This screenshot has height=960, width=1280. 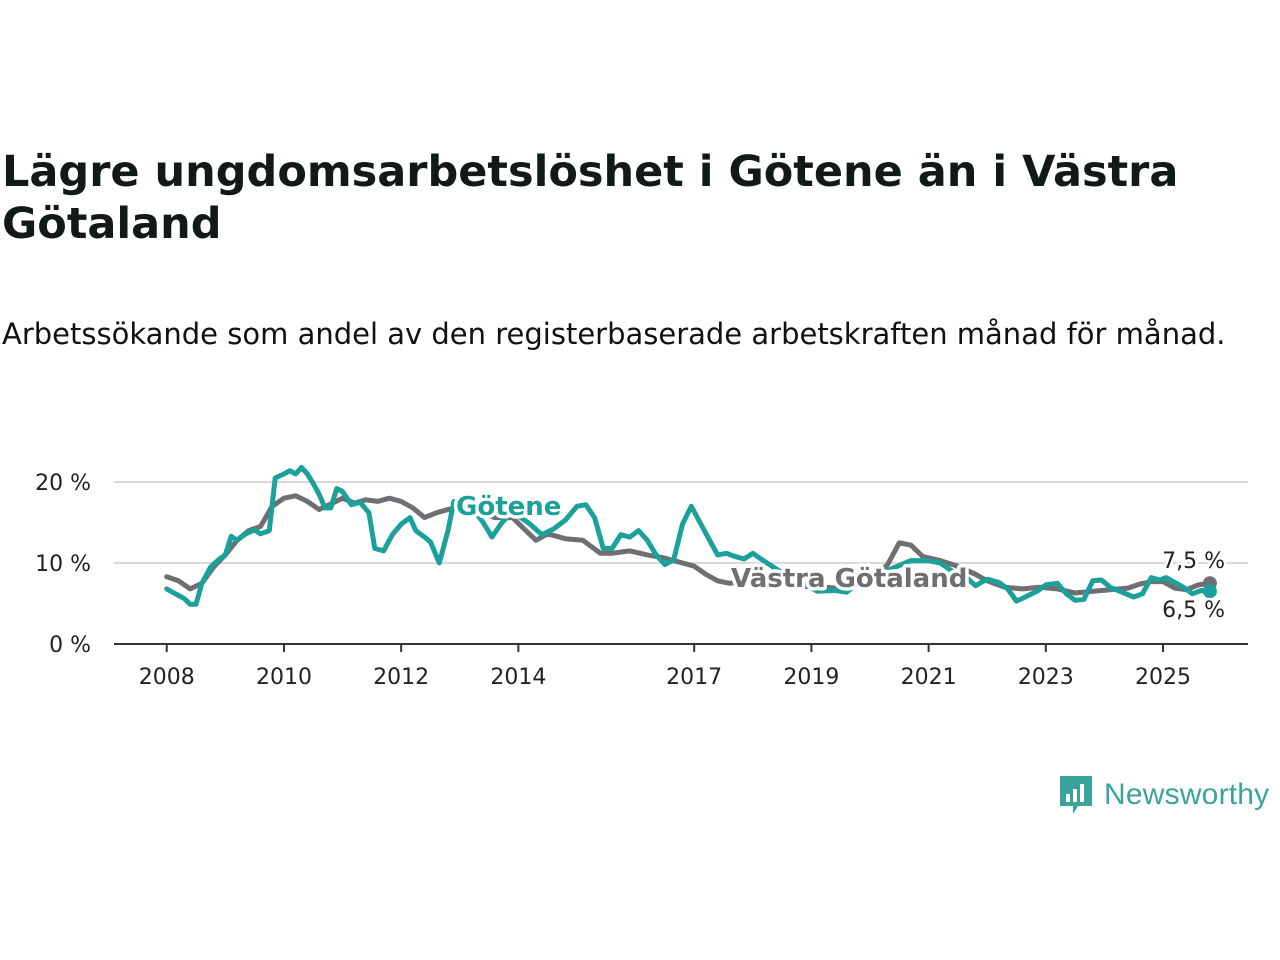 I want to click on x-tick-label: 2023, so click(x=1046, y=677).